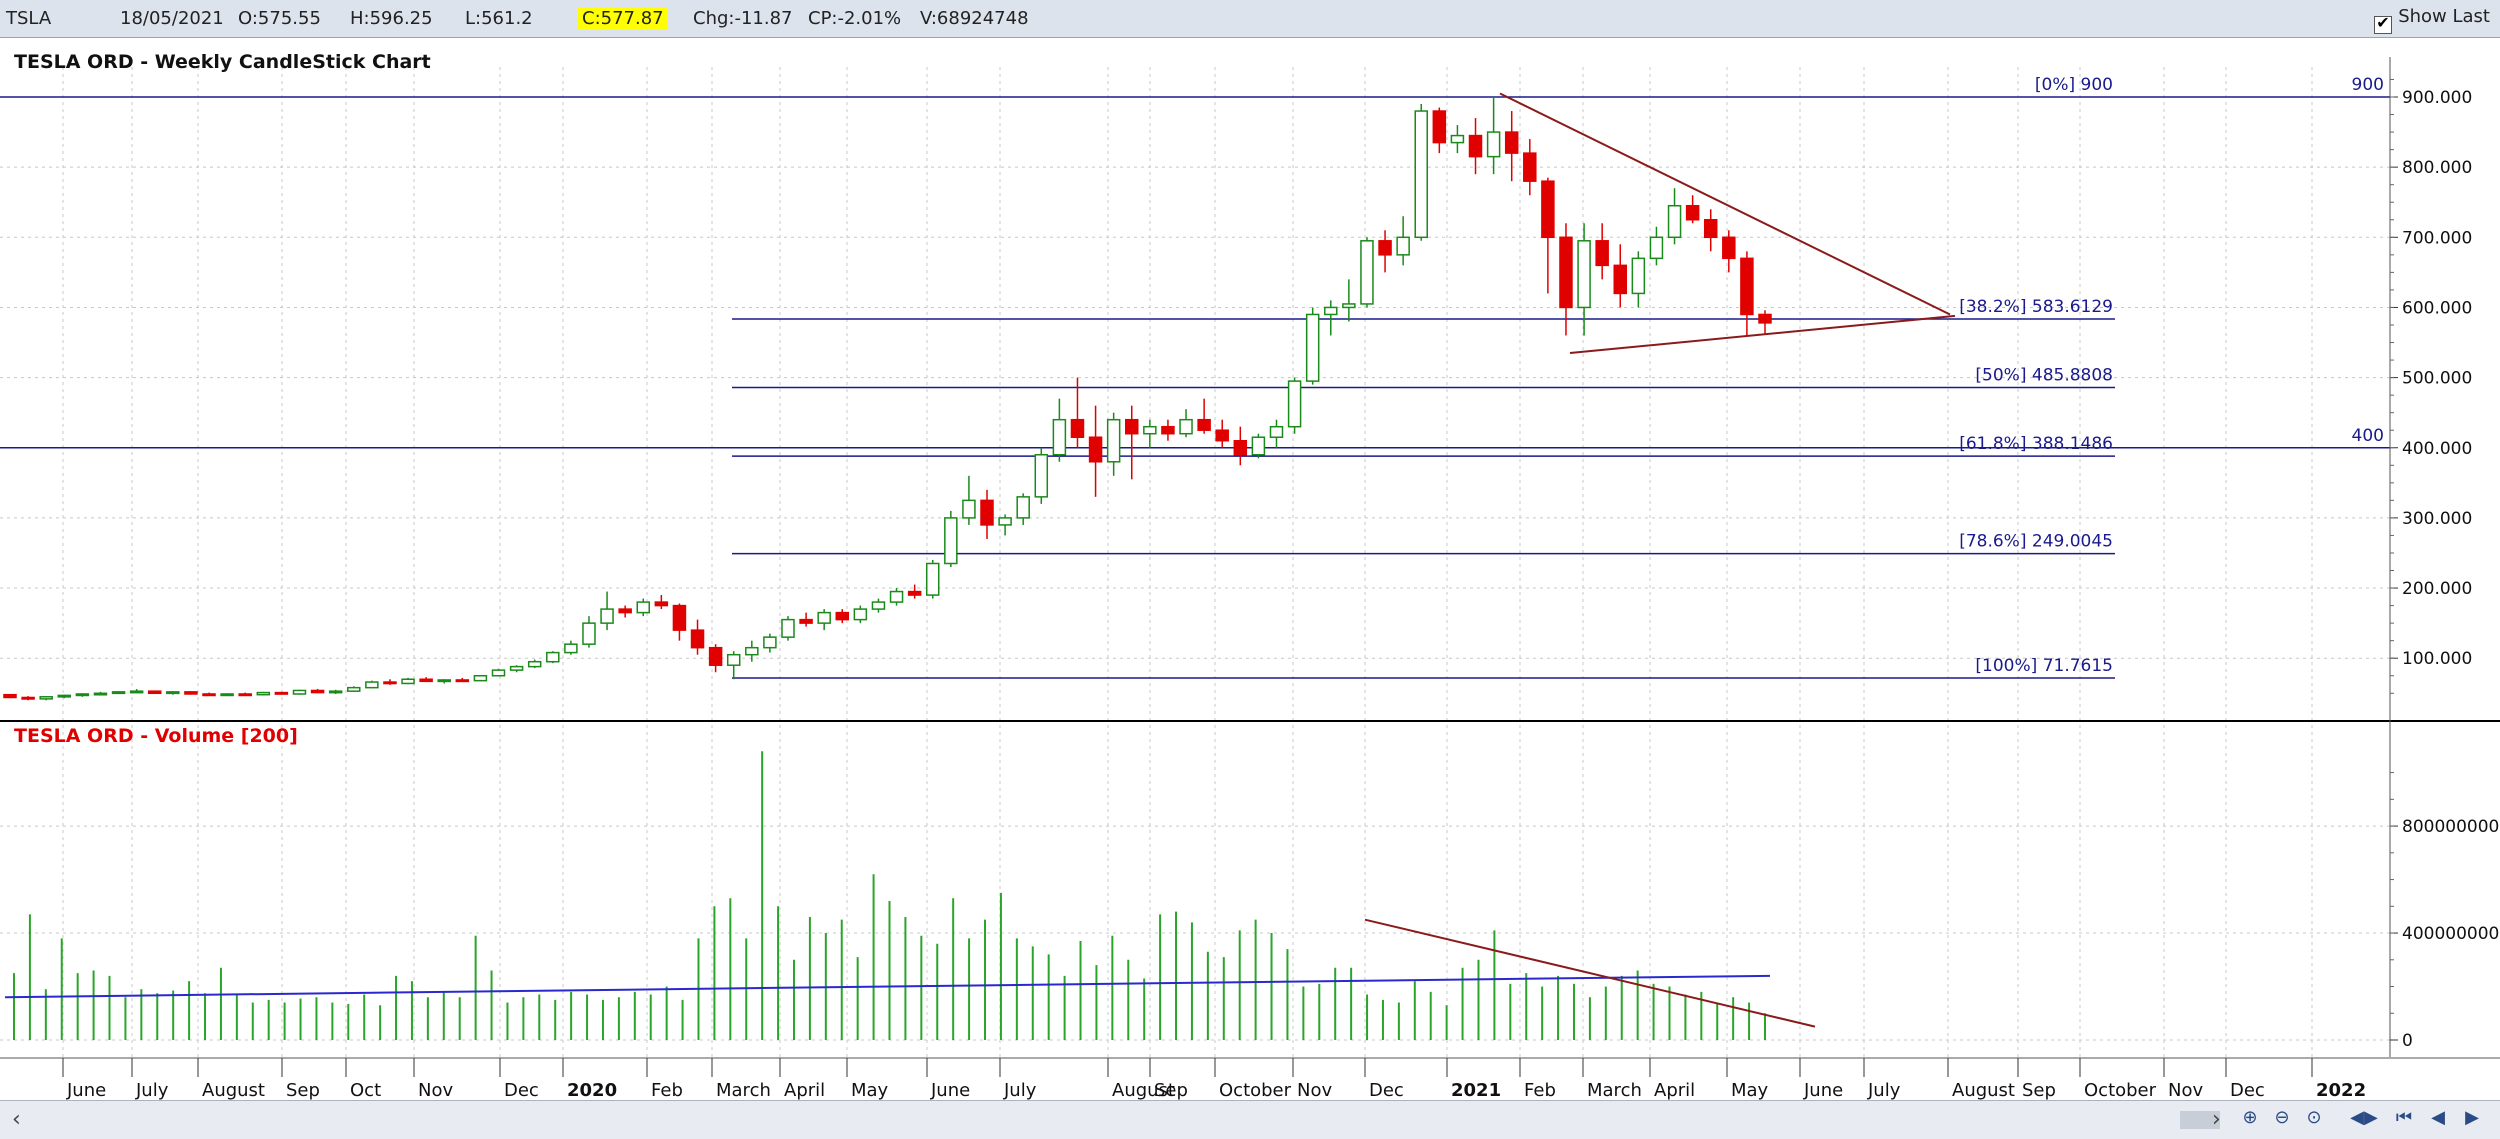 This screenshot has height=1139, width=2500. I want to click on fib-level-label: [0%] 900, so click(2074, 85).